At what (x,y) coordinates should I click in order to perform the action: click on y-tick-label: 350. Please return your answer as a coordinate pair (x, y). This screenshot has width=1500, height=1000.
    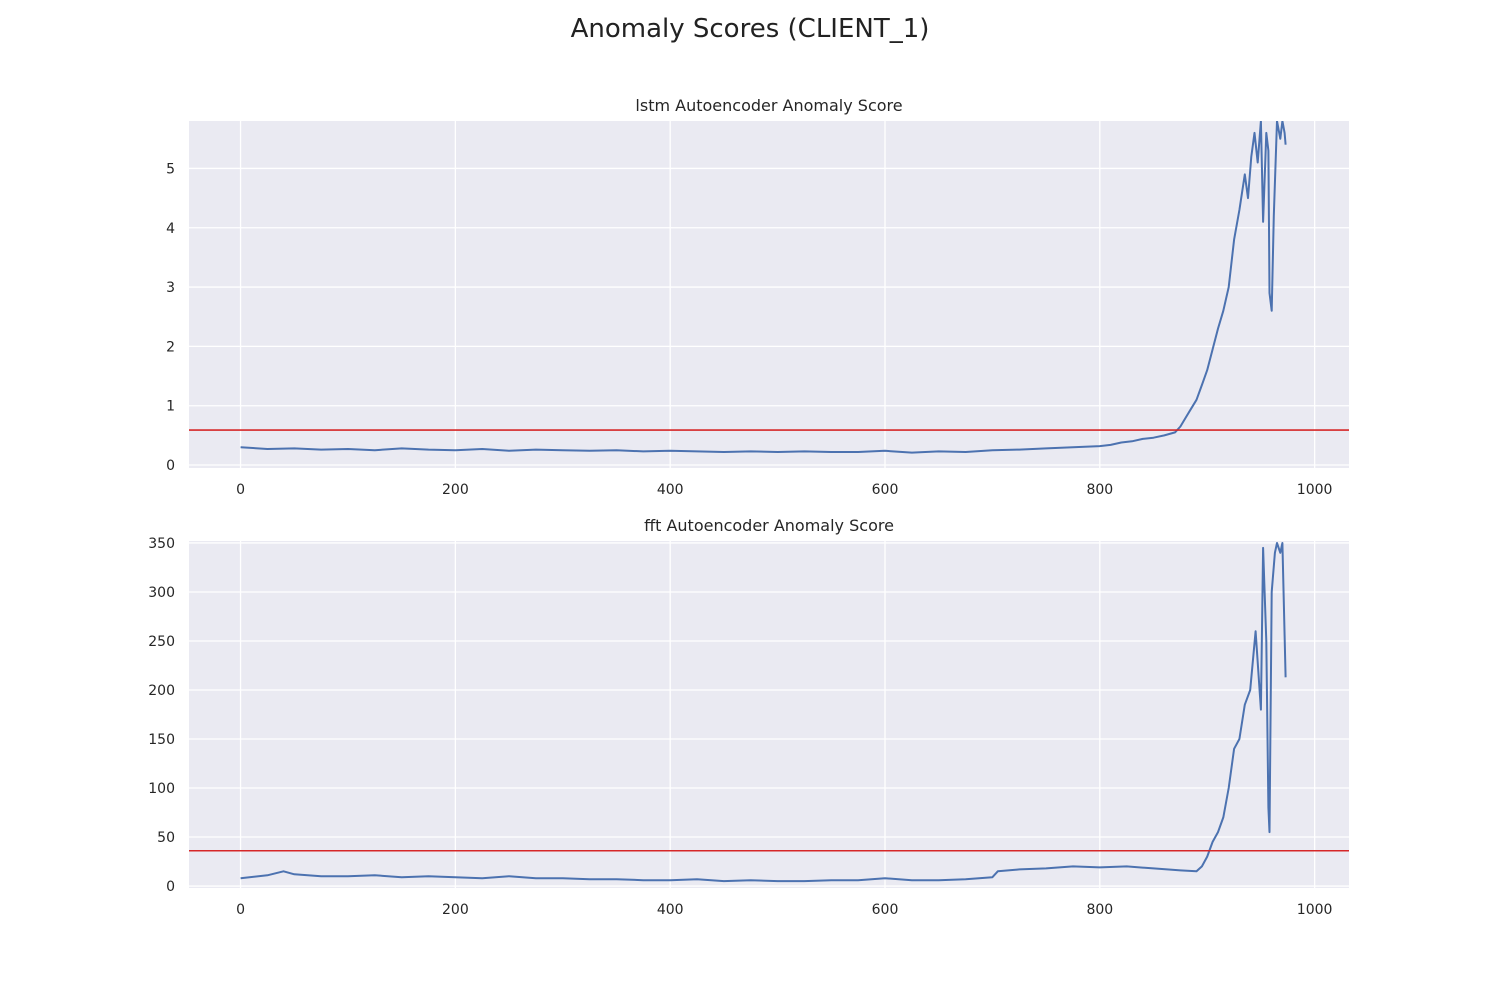
    Looking at the image, I should click on (161, 544).